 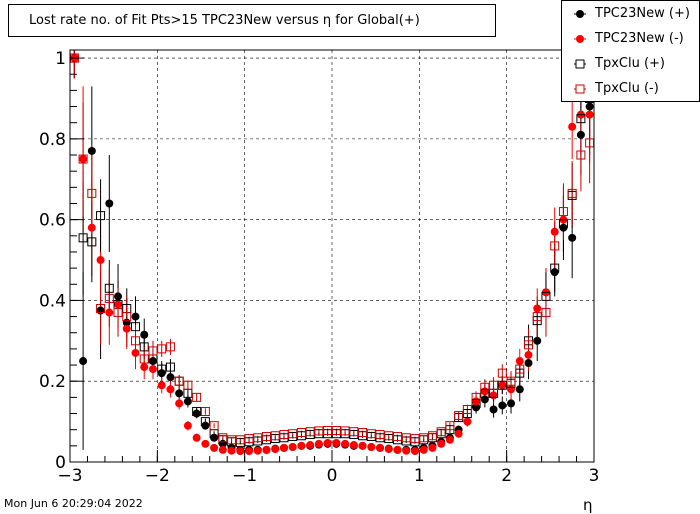 What do you see at coordinates (506, 476) in the screenshot?
I see `x-tick-label: 2` at bounding box center [506, 476].